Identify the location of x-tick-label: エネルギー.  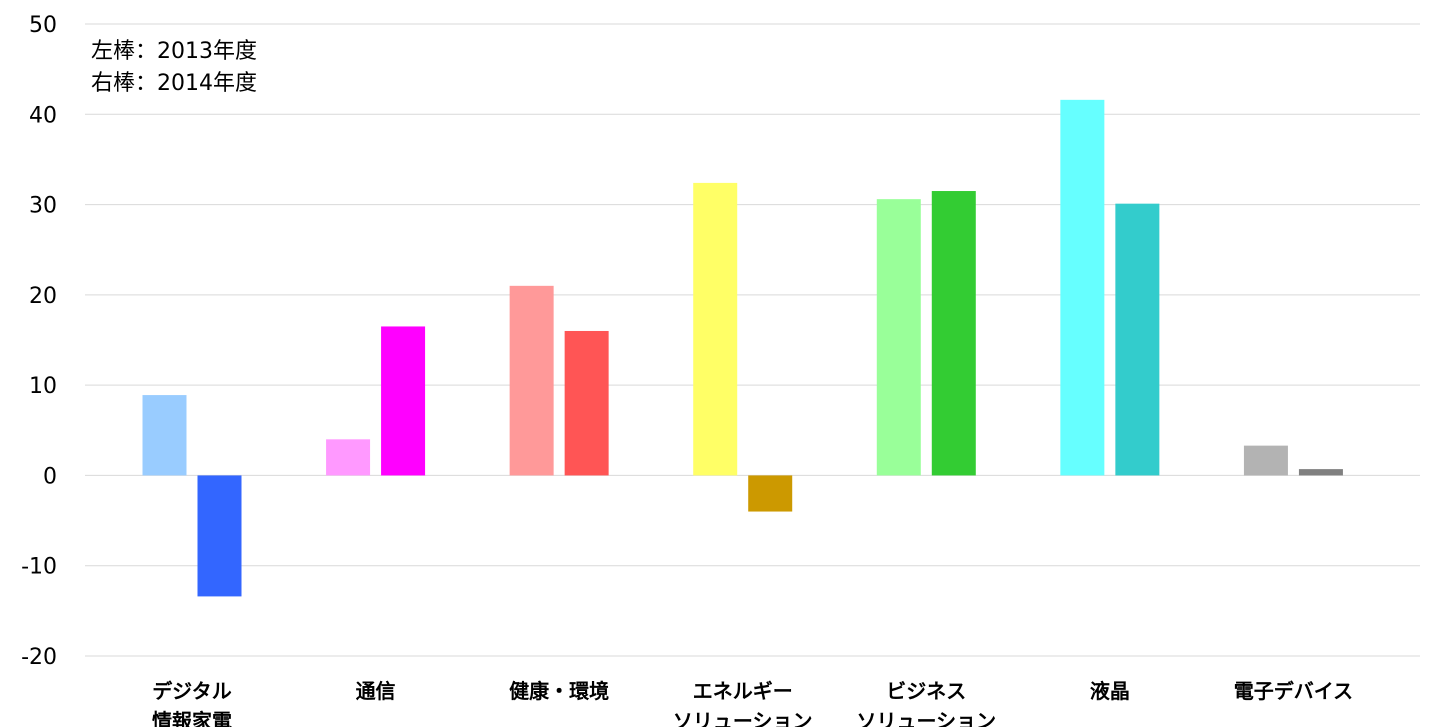
(743, 691).